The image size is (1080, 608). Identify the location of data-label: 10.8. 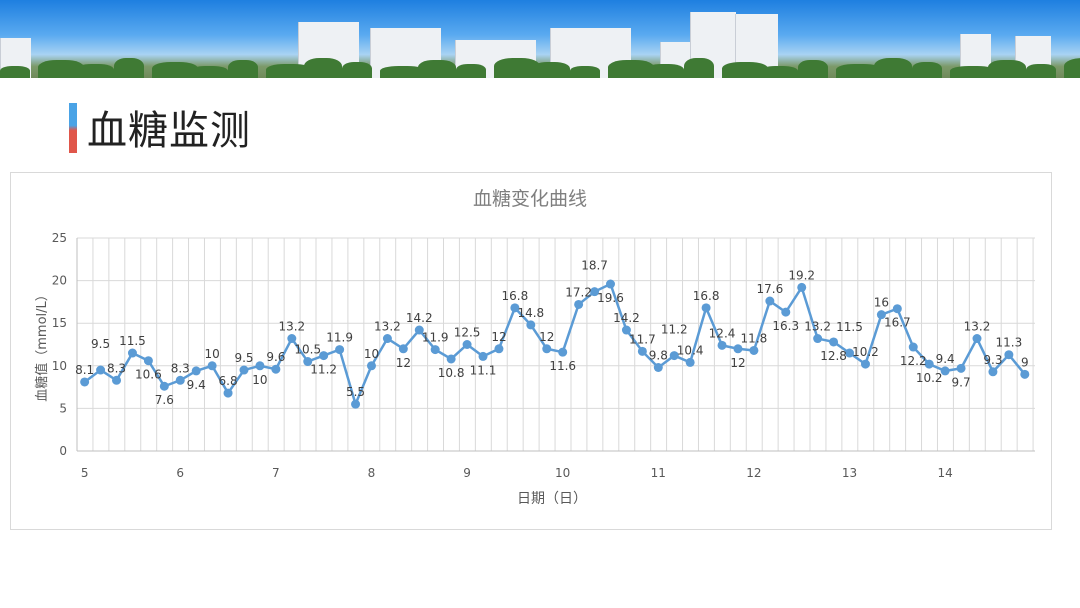
(451, 373).